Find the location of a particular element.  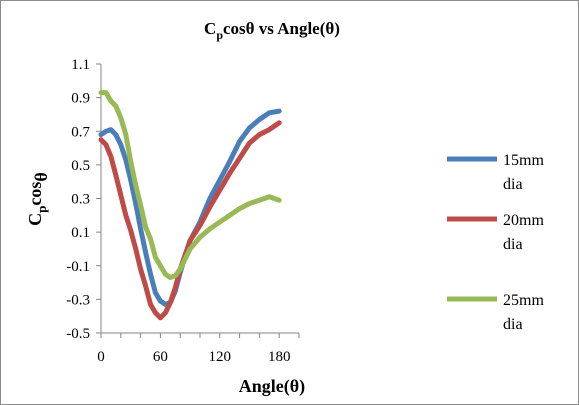

y-tick-label: 0.3 is located at coordinates (80, 200).